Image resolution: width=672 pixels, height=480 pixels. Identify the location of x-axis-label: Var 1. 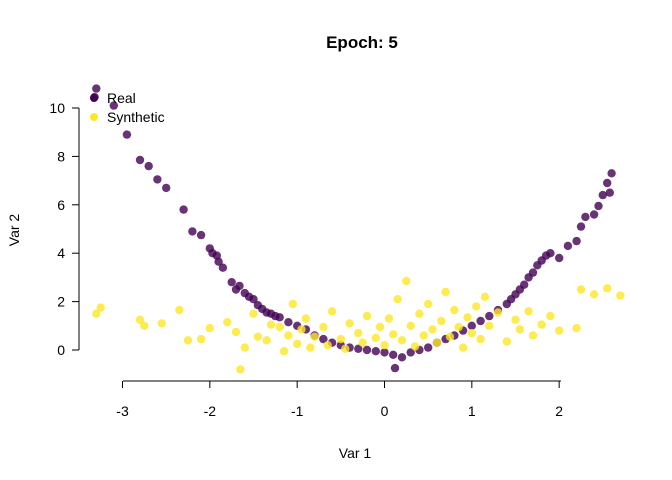
(355, 453).